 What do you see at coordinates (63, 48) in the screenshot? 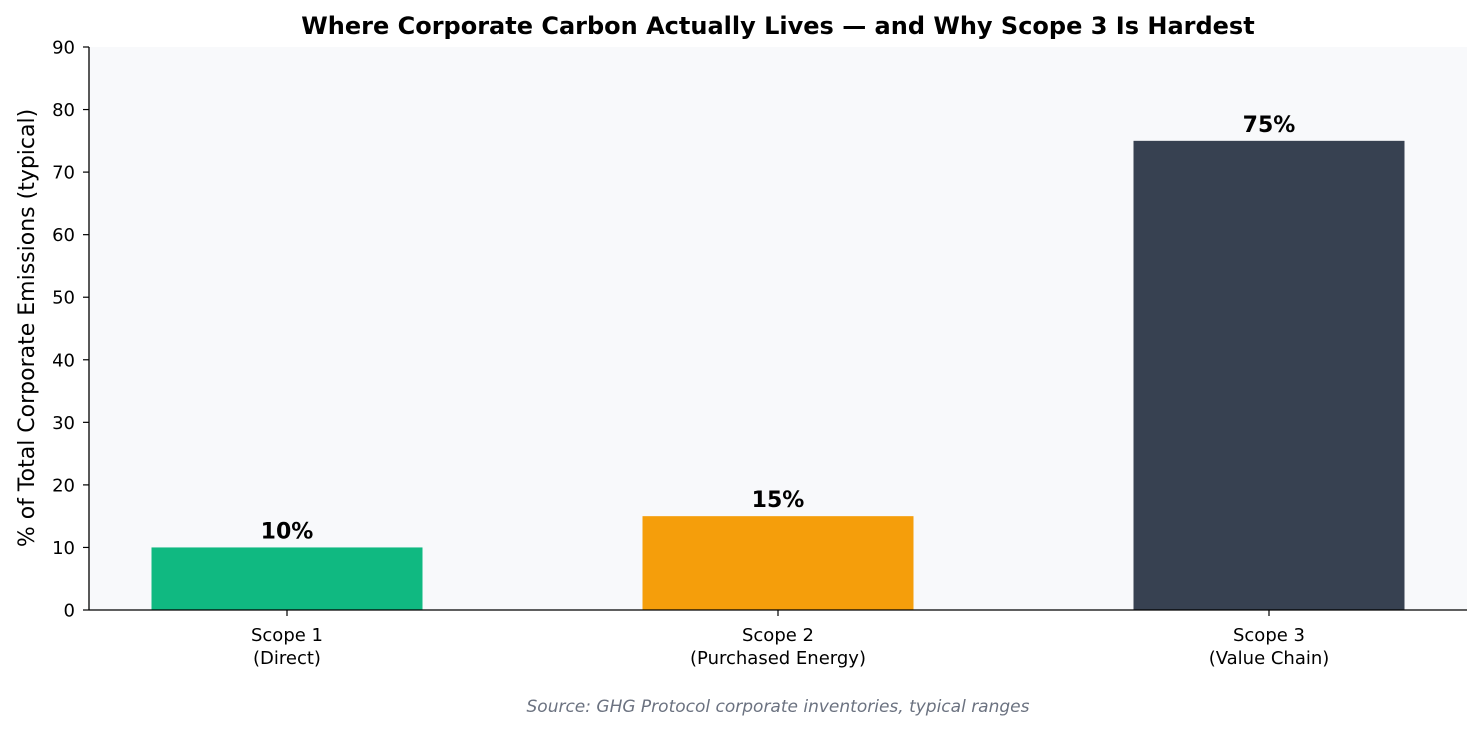
I see `y-tick-label: 90` at bounding box center [63, 48].